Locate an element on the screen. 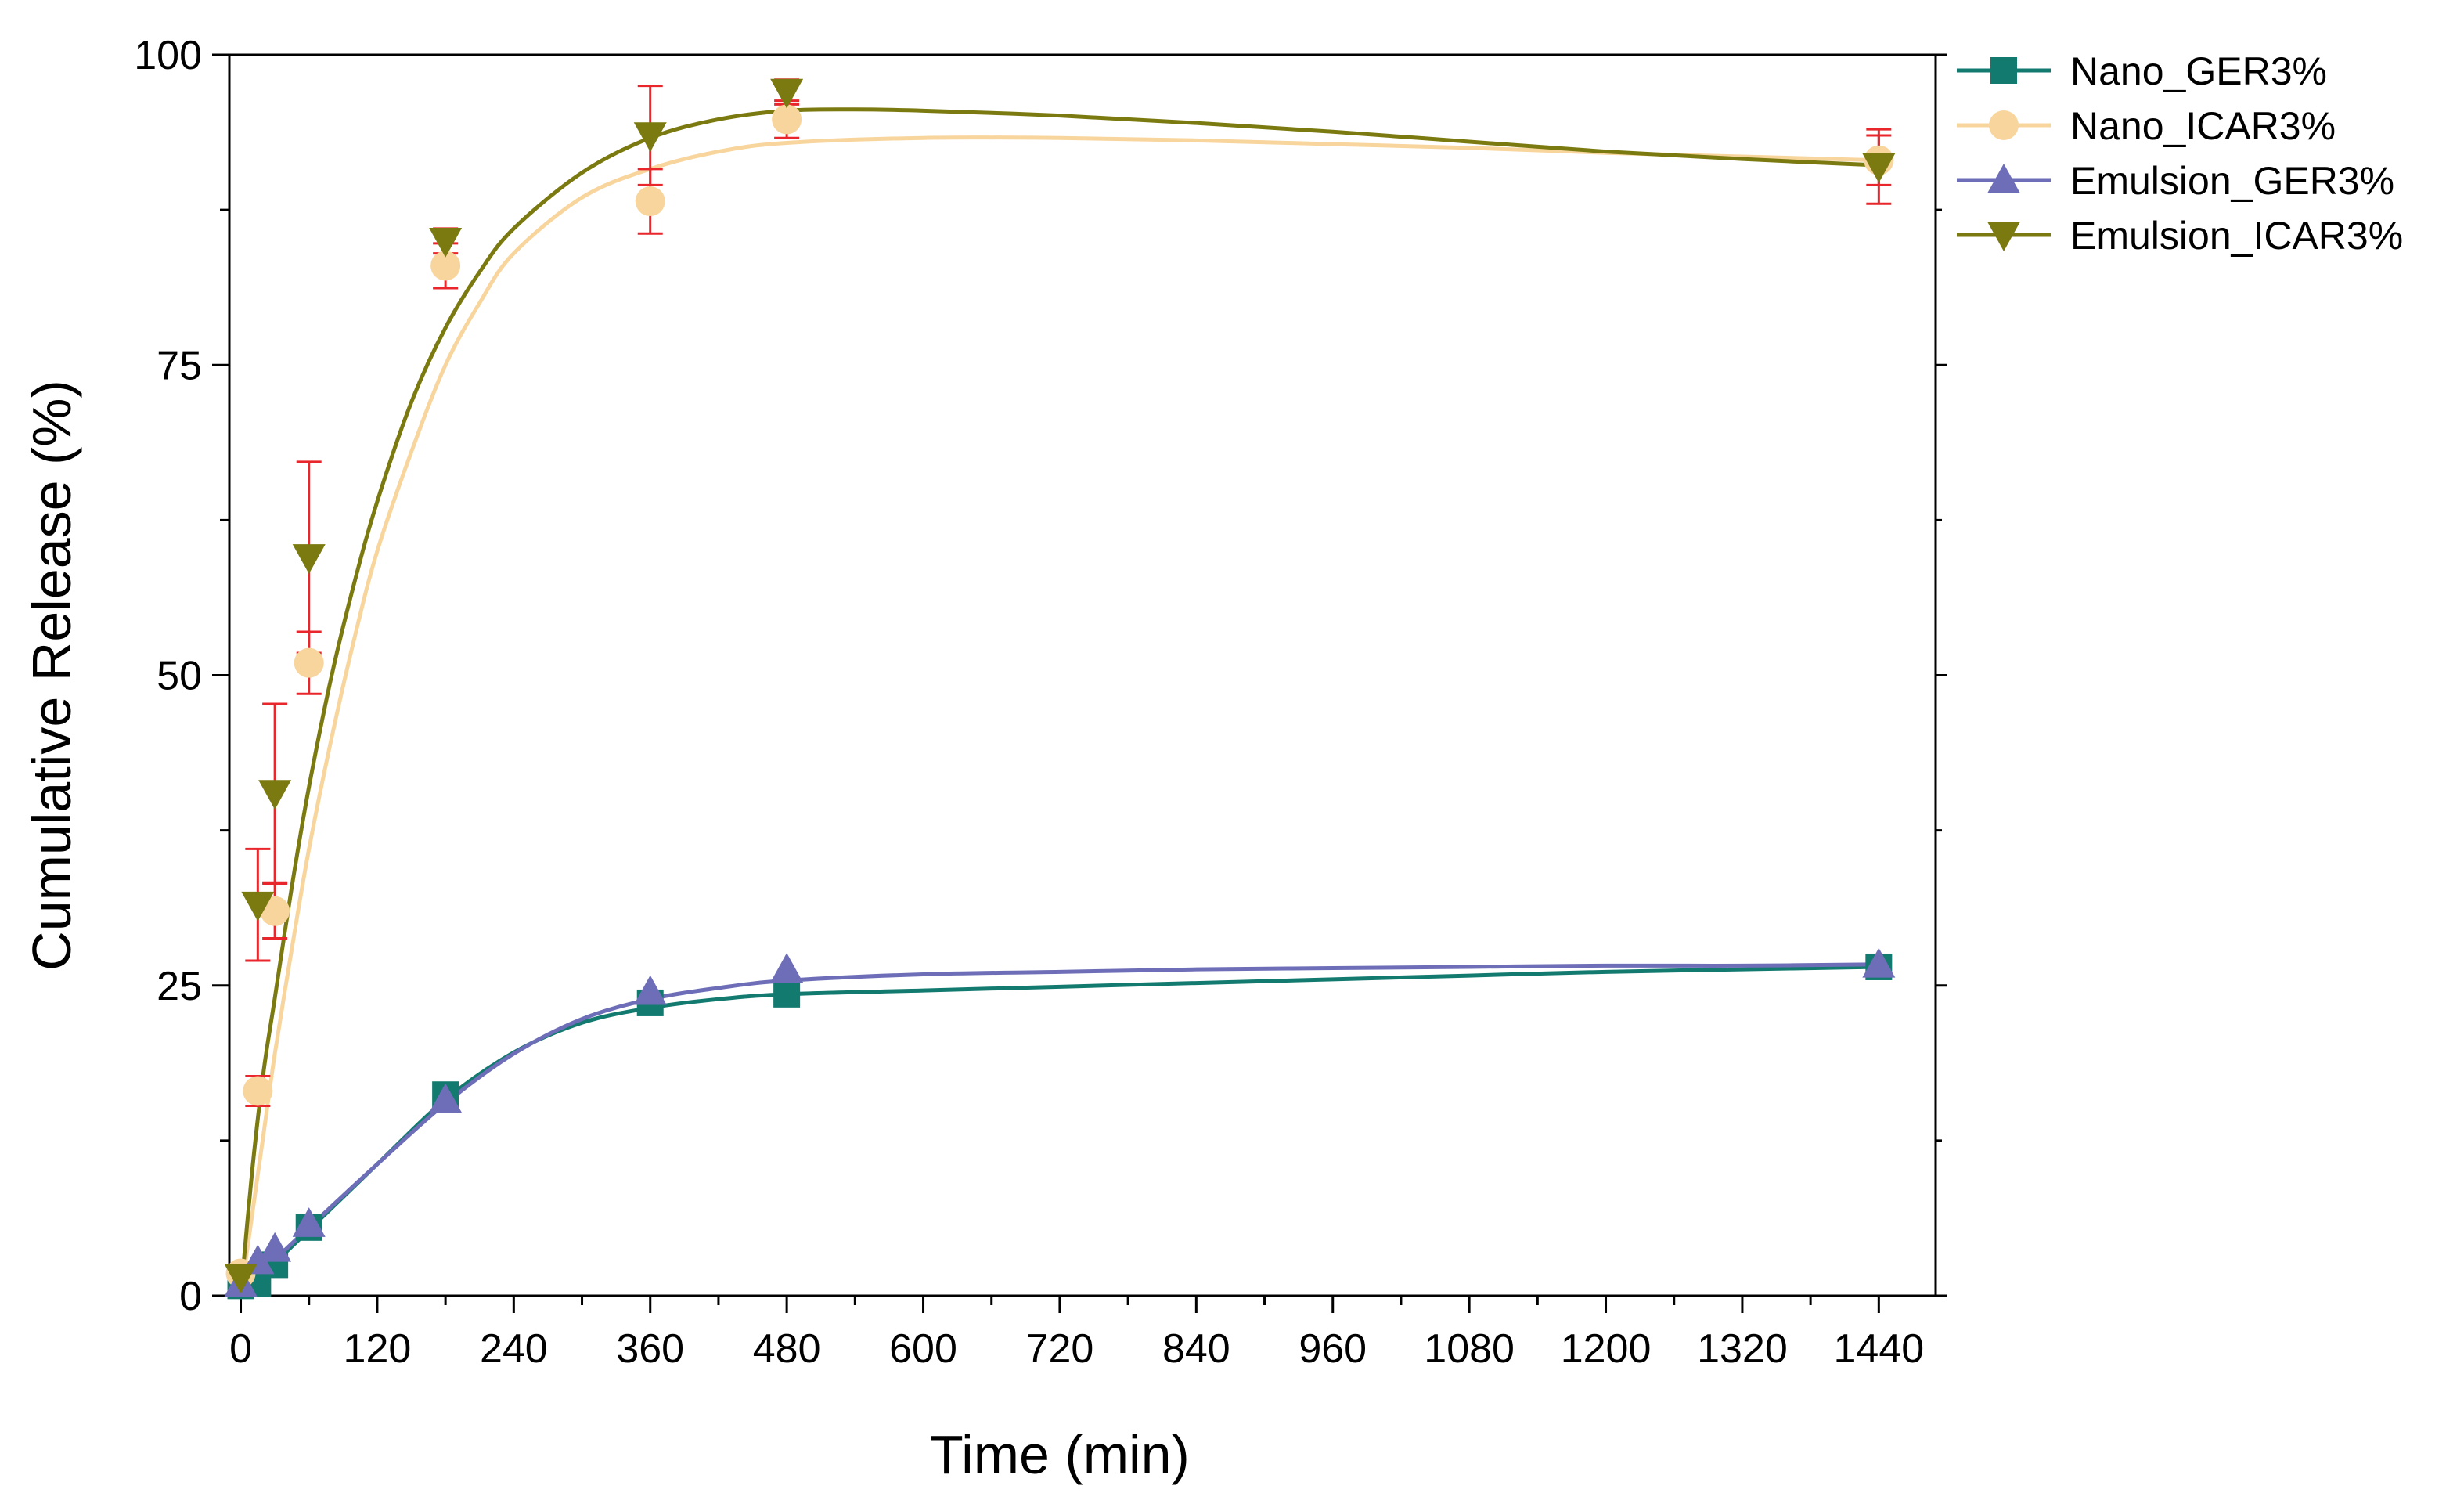  x-tick-label: 1080 is located at coordinates (1470, 1349).